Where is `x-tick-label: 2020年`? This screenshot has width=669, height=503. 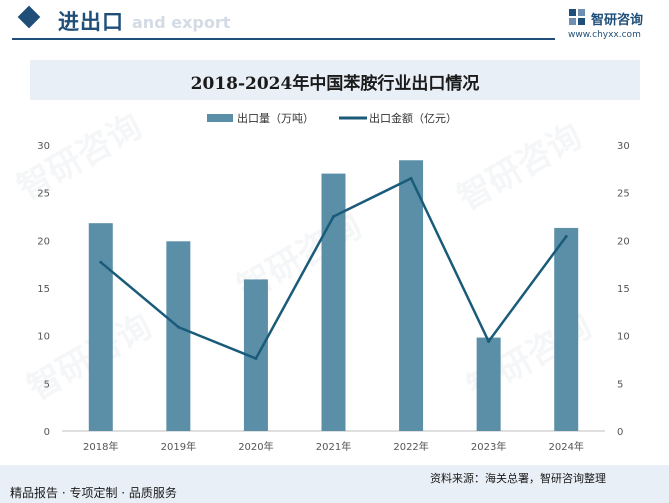
x-tick-label: 2020年 is located at coordinates (255, 446).